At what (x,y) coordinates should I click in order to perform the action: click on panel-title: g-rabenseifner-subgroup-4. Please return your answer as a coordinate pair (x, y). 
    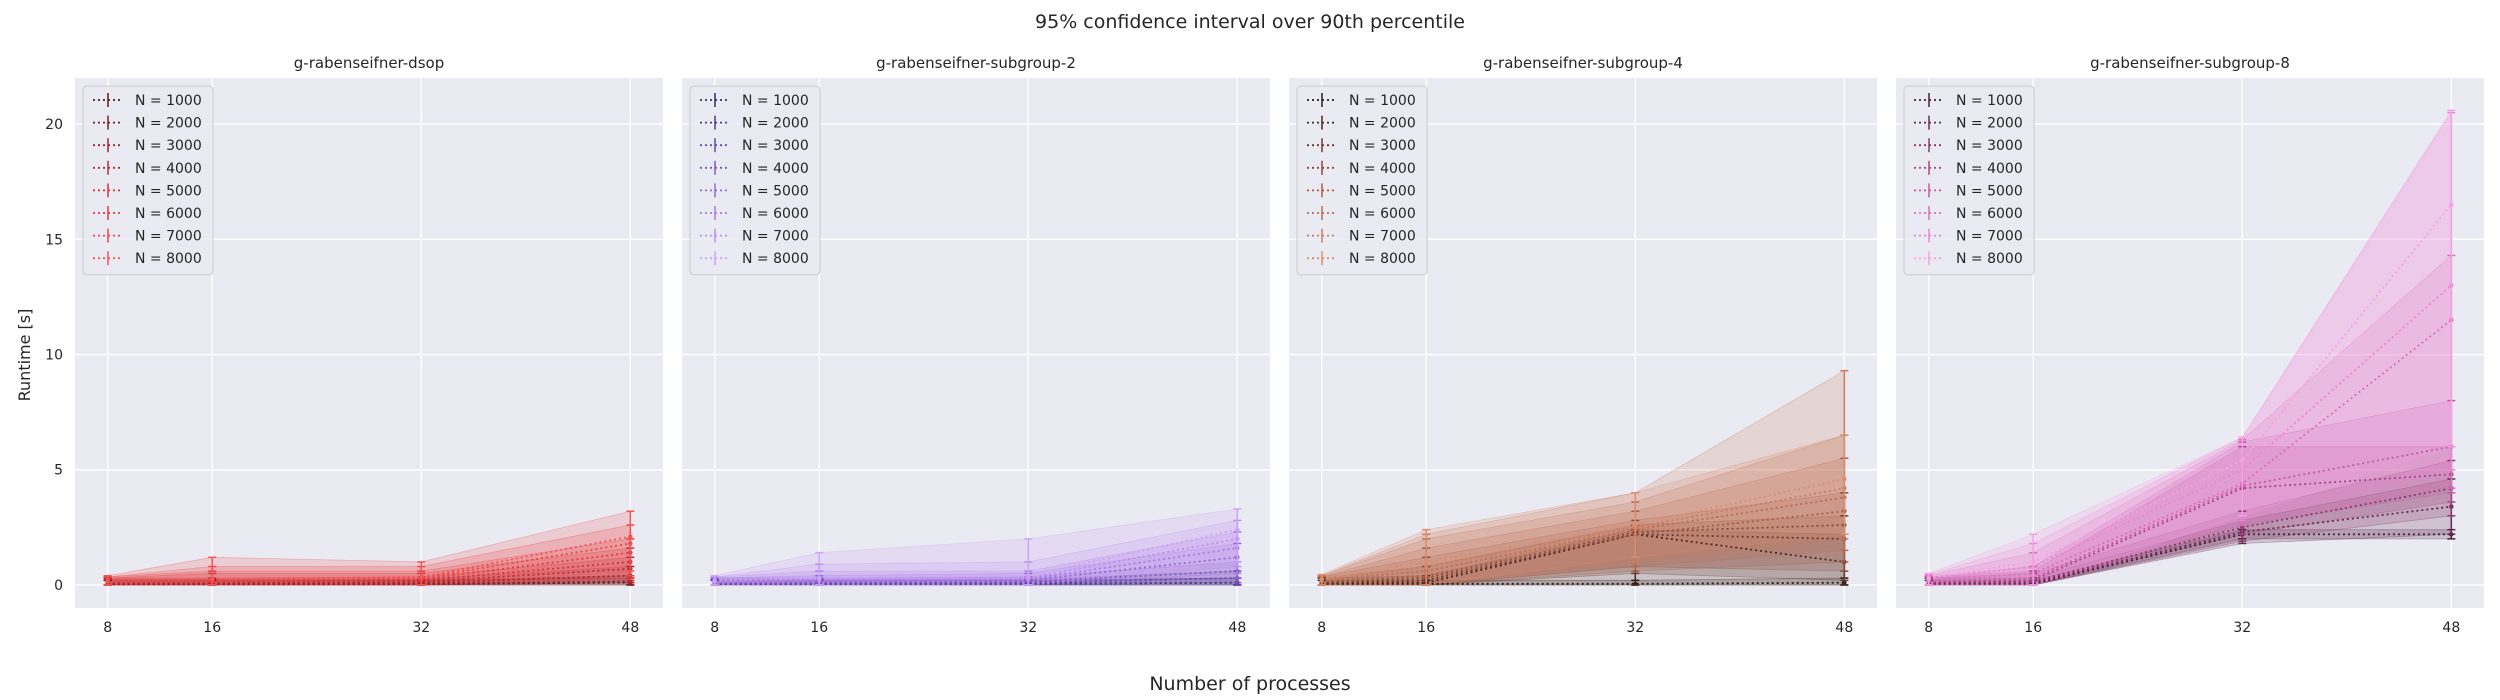
    Looking at the image, I should click on (1583, 63).